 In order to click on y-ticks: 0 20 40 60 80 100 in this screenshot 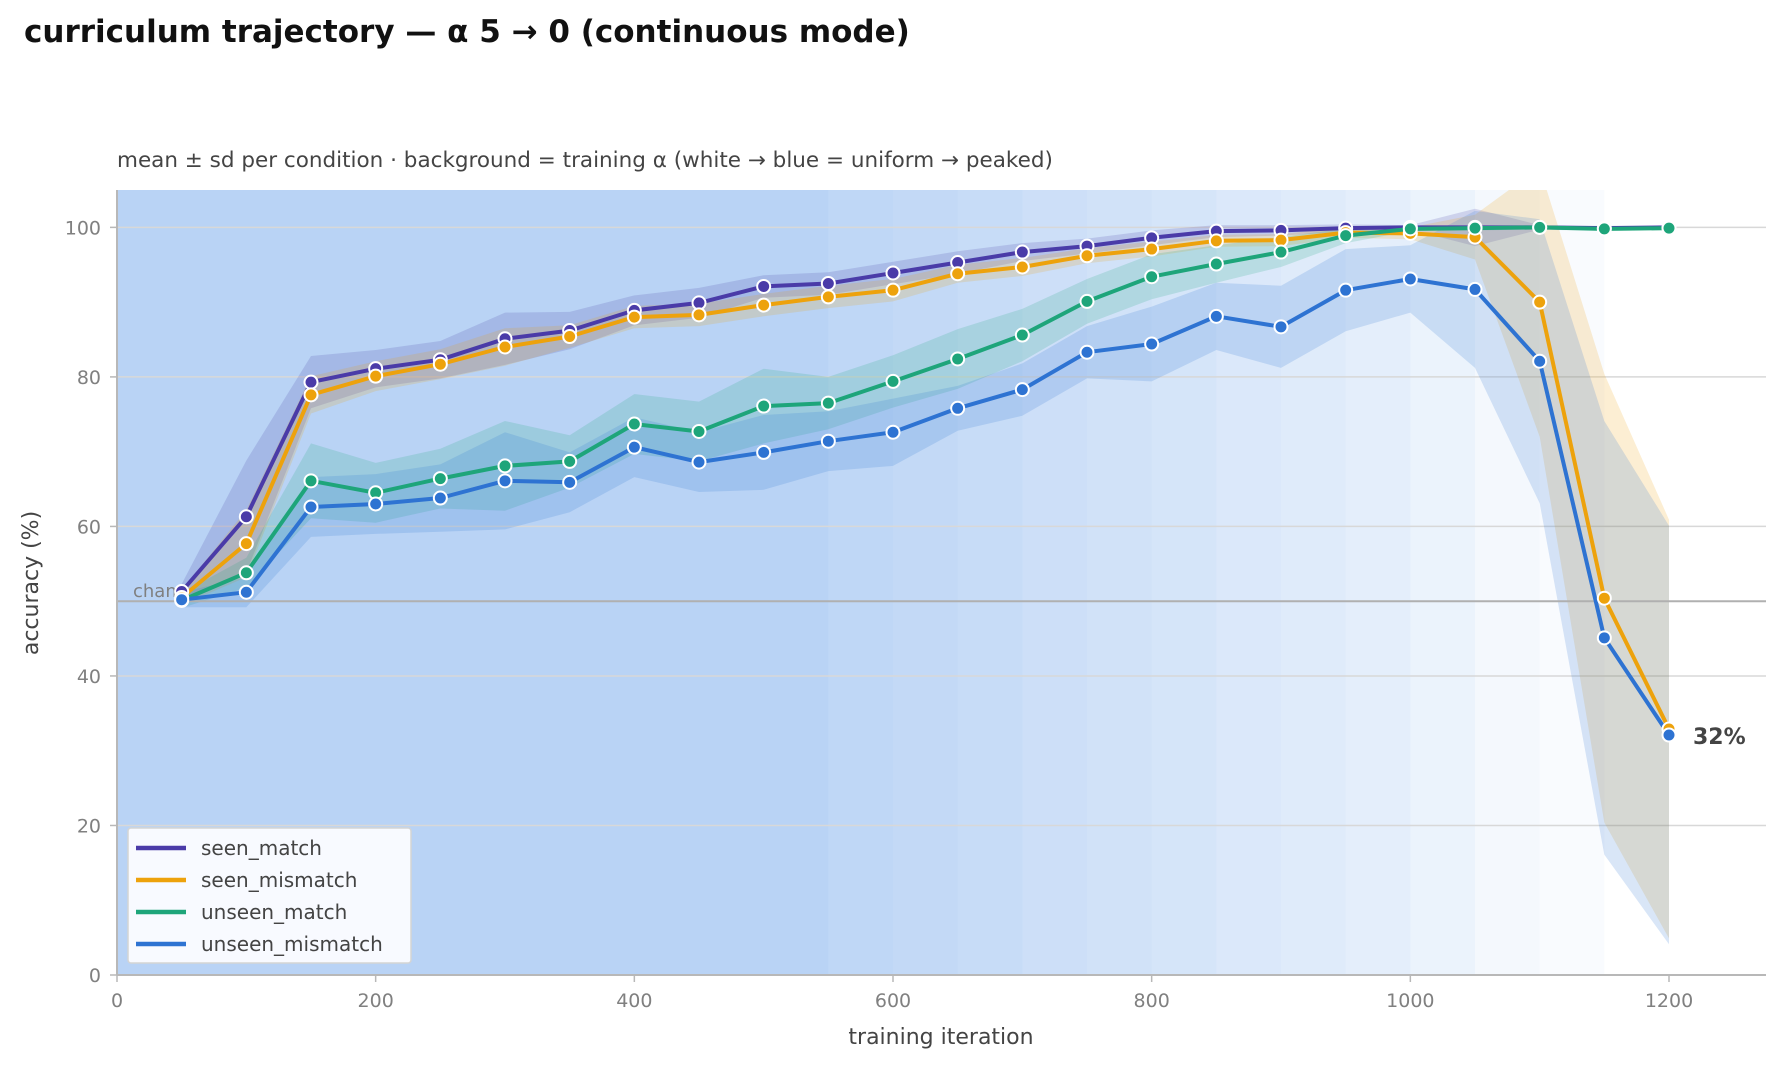, I will do `click(91, 602)`.